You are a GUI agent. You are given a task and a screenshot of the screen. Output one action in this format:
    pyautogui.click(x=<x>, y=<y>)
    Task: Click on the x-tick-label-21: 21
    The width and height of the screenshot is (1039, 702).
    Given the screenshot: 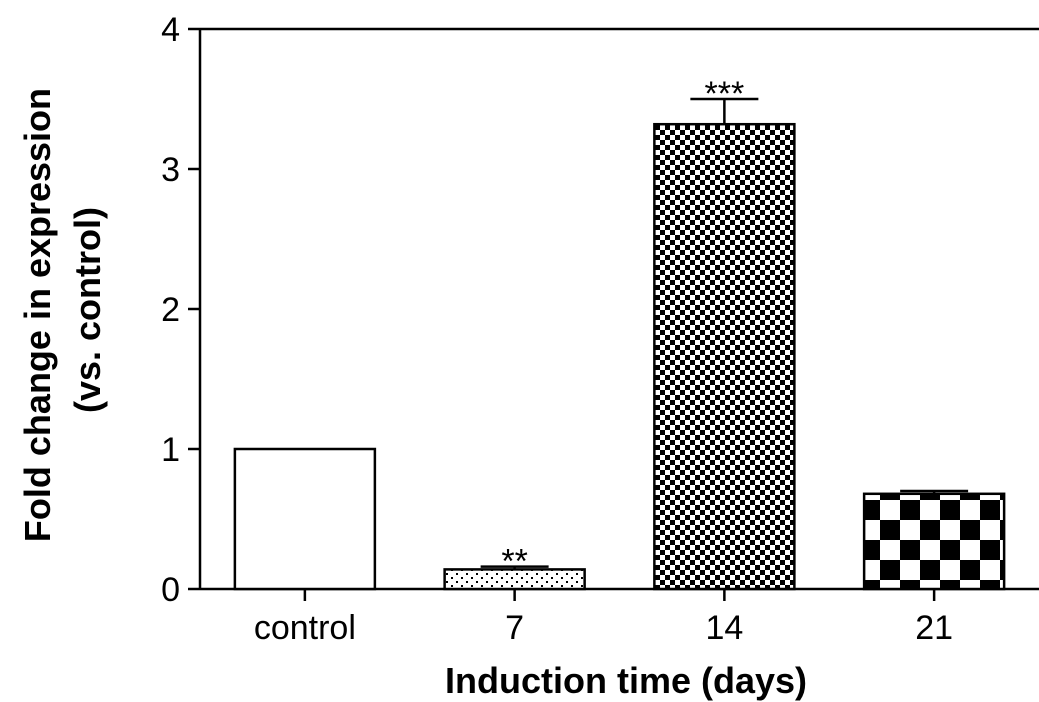 What is the action you would take?
    pyautogui.click(x=934, y=628)
    